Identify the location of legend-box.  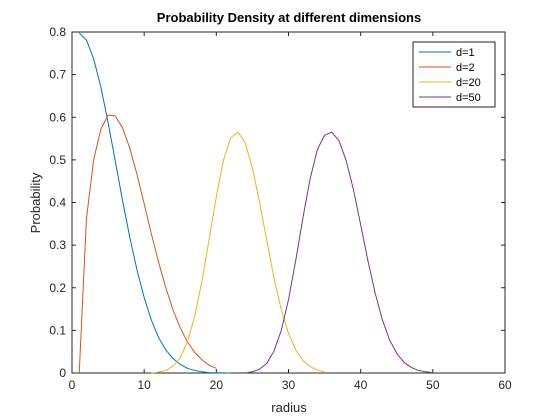
(454, 74).